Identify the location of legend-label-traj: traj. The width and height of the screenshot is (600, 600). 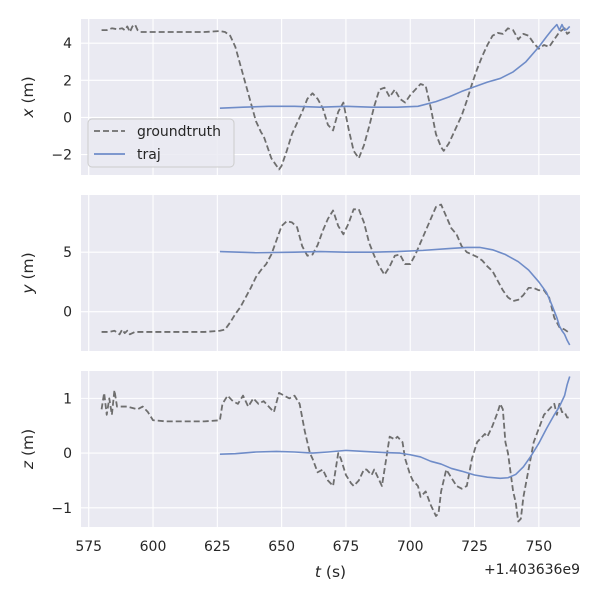
(149, 155).